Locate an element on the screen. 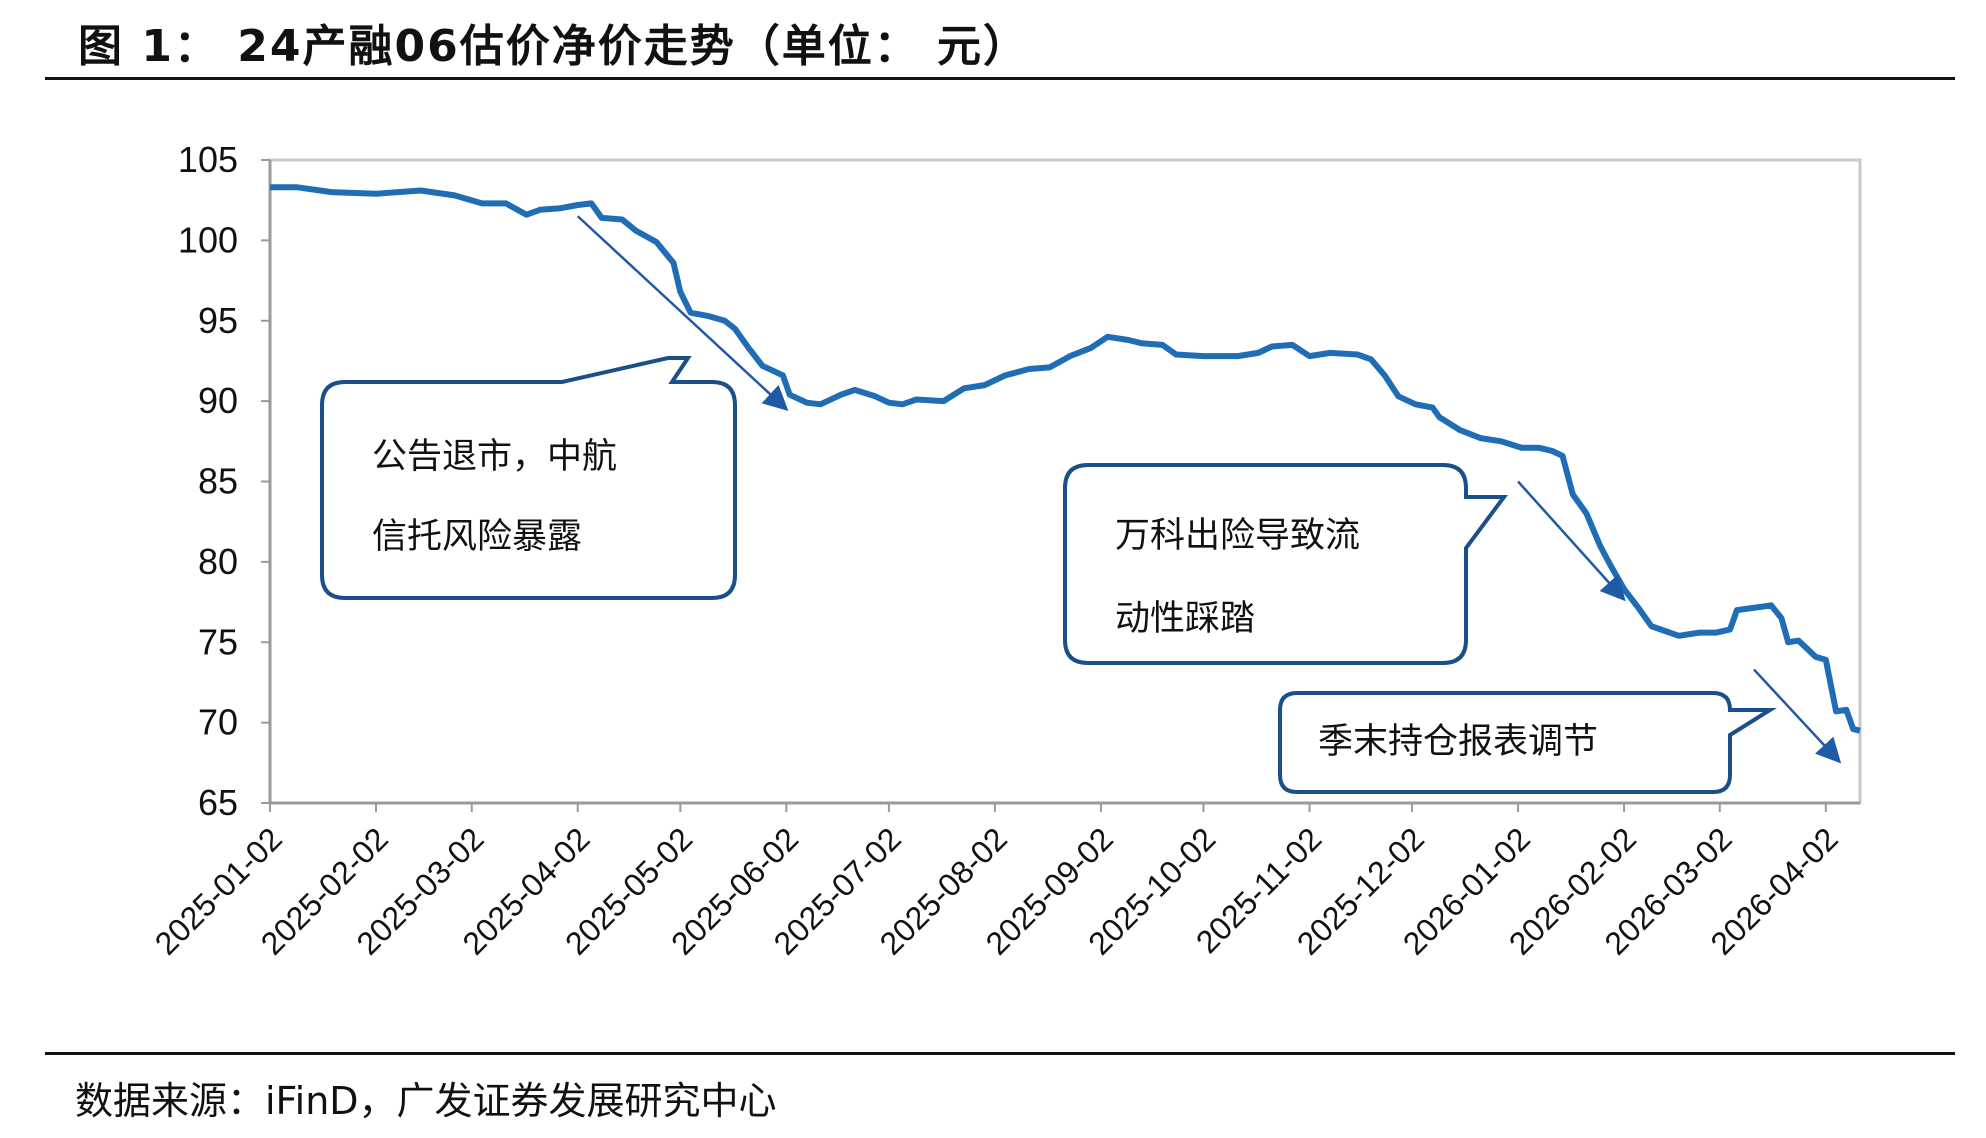  y-tick-label: 100 is located at coordinates (208, 239).